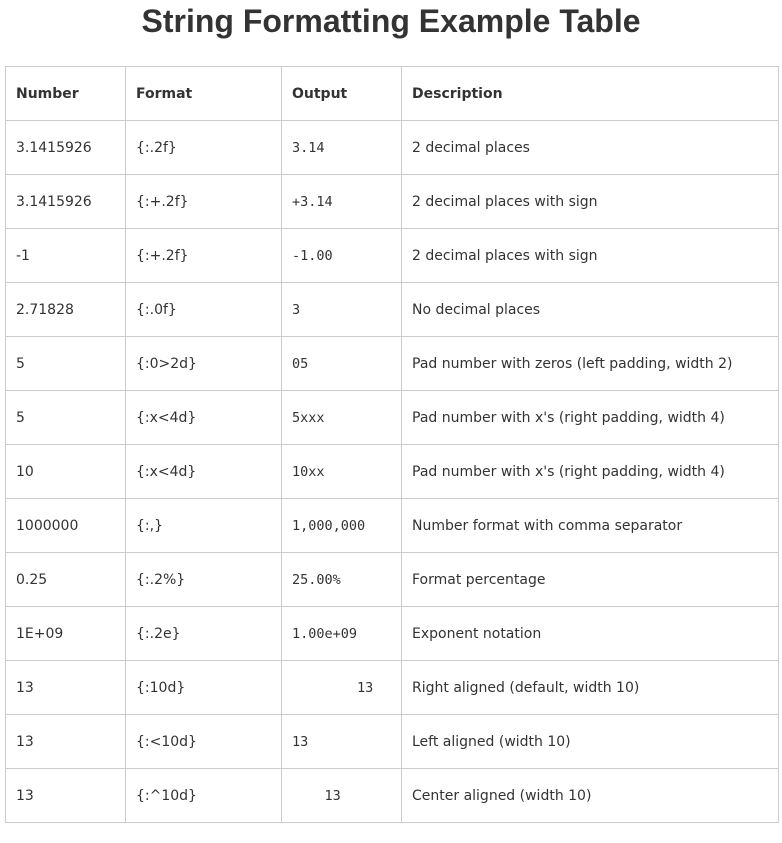 The width and height of the screenshot is (782, 843). I want to click on cell-description: No decimal places, so click(590, 309).